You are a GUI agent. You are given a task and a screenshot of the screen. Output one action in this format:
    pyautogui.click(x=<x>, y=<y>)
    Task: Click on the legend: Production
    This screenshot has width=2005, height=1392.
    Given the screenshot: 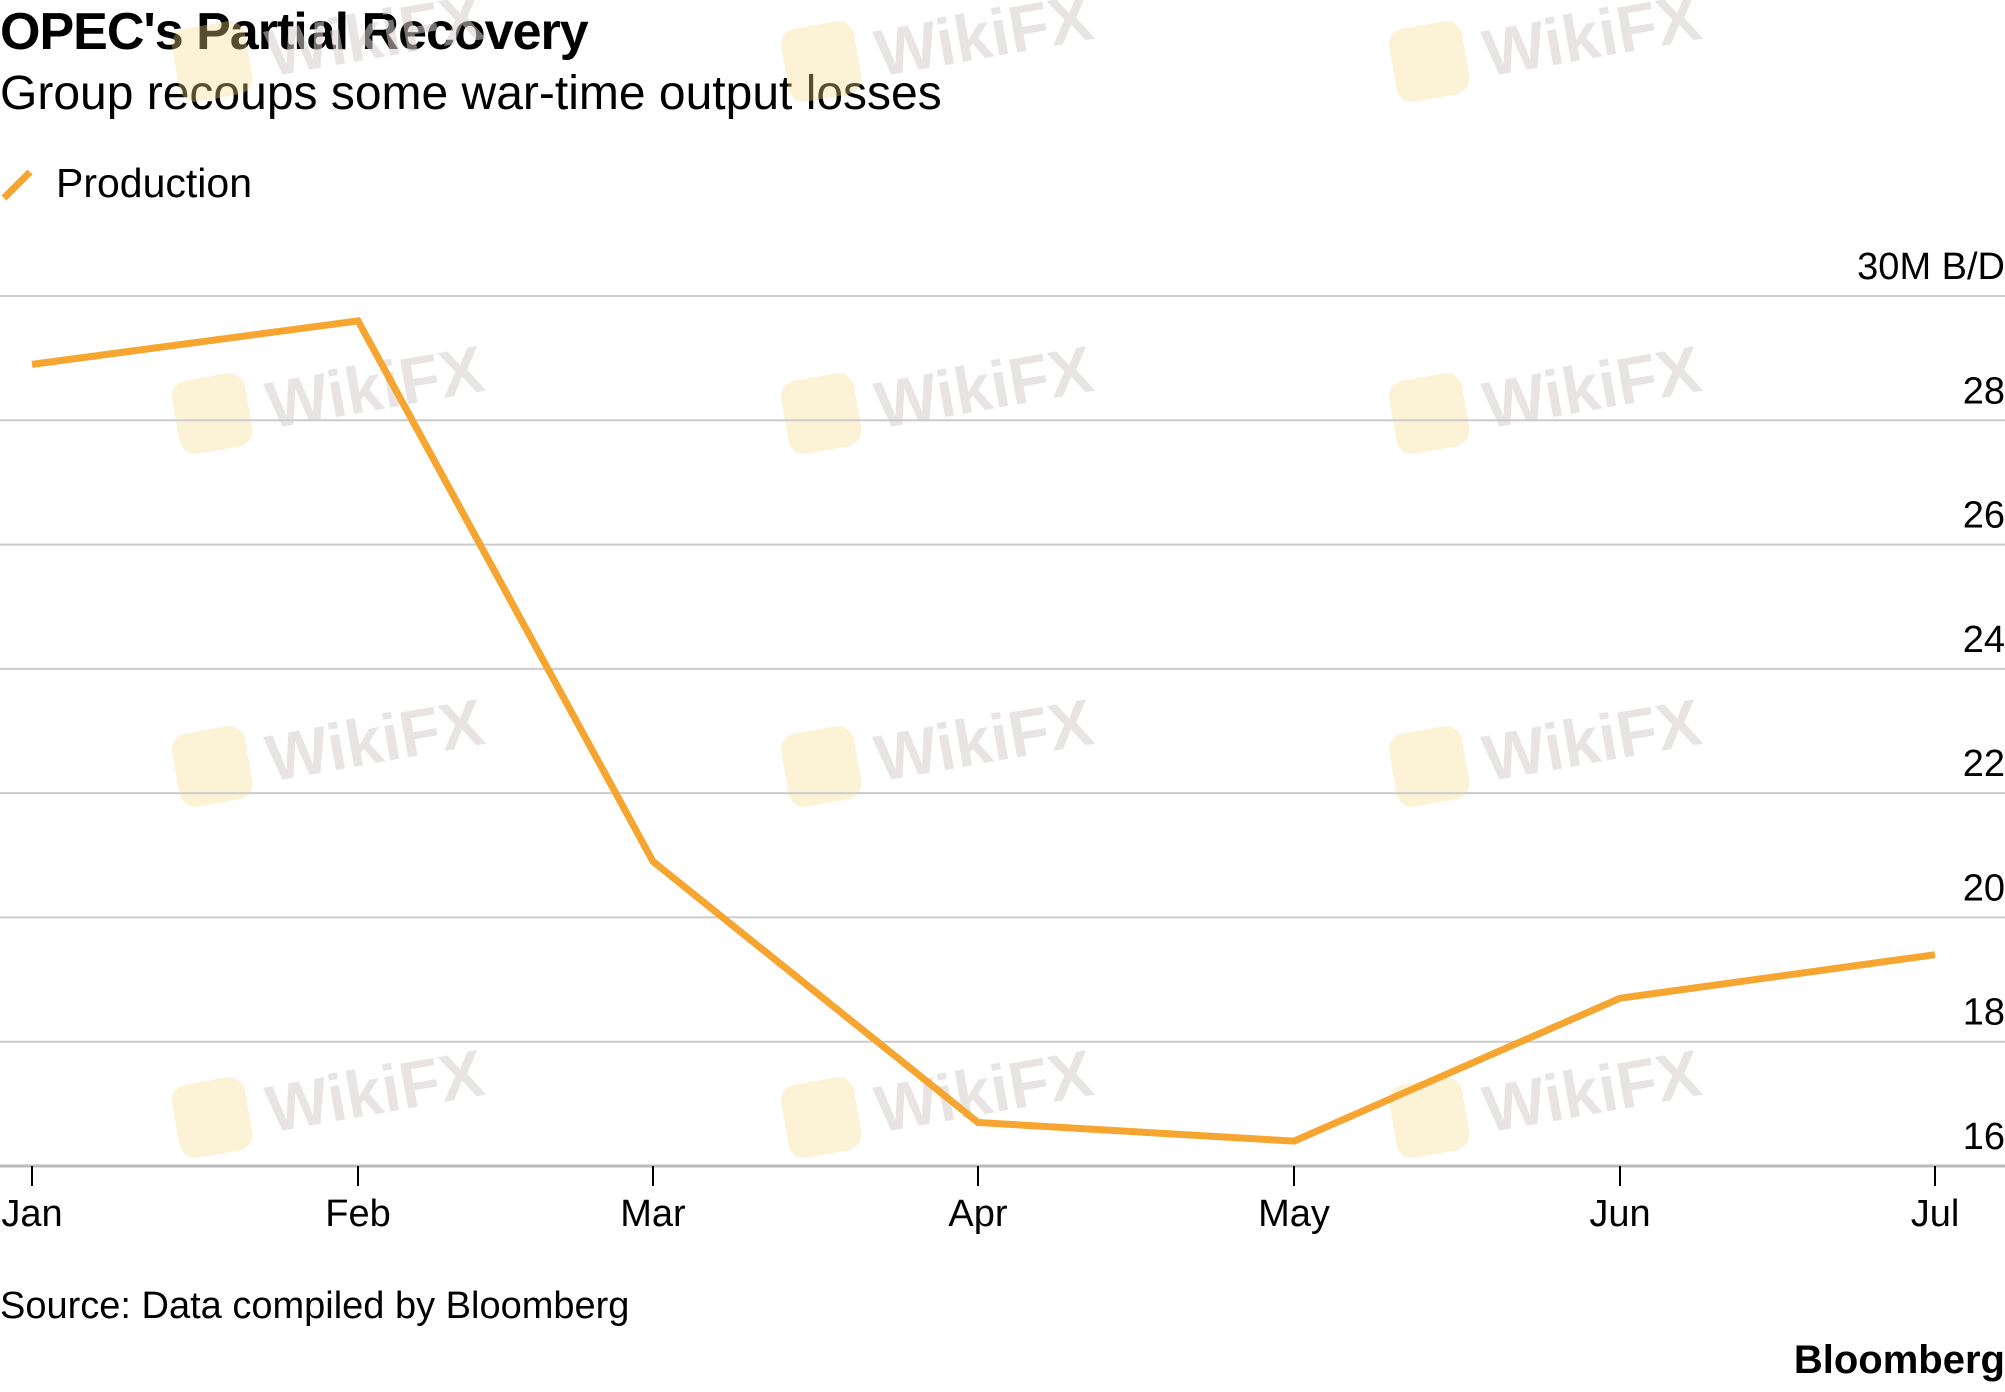 What is the action you would take?
    pyautogui.click(x=126, y=183)
    